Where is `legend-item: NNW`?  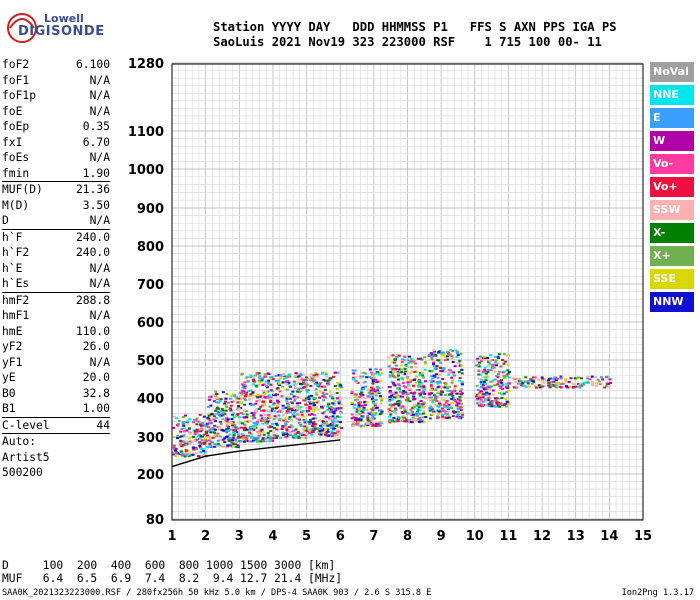 legend-item: NNW is located at coordinates (672, 302).